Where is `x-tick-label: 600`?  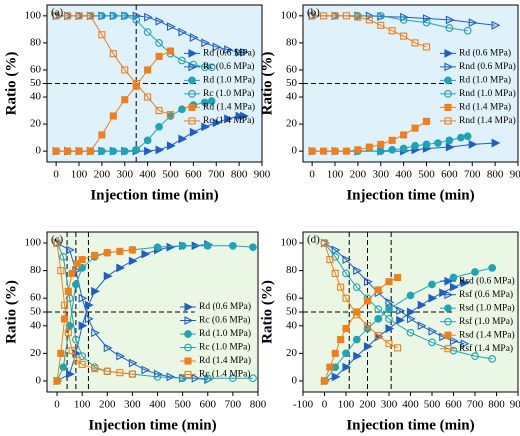
x-tick-label: 600 is located at coordinates (193, 175).